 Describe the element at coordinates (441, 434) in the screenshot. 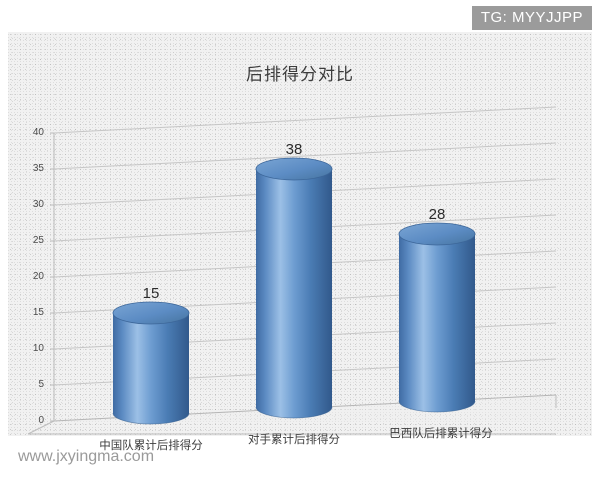

I see `x-axis-label: 巴西队后排累计得分` at that location.